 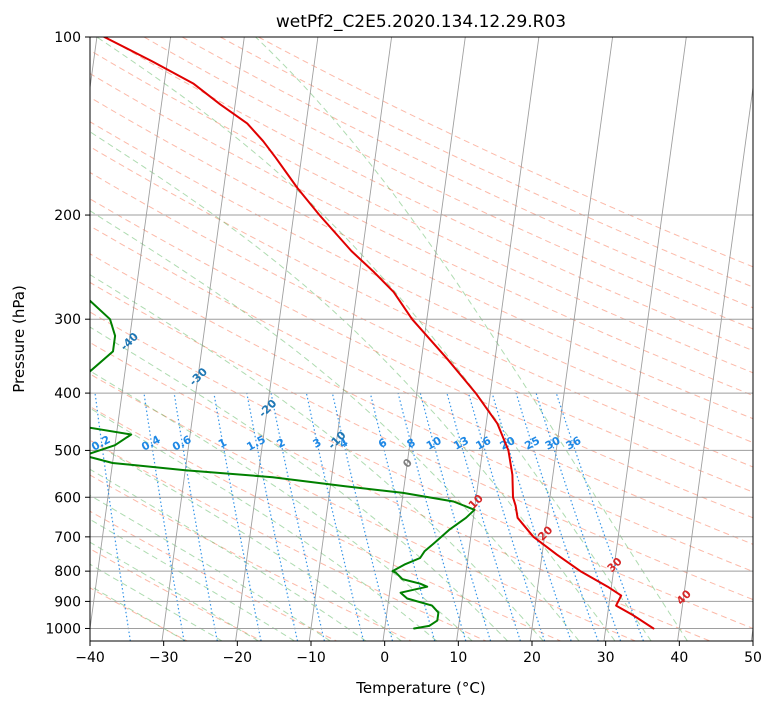 What do you see at coordinates (311, 658) in the screenshot?
I see `x-tick-label: −10` at bounding box center [311, 658].